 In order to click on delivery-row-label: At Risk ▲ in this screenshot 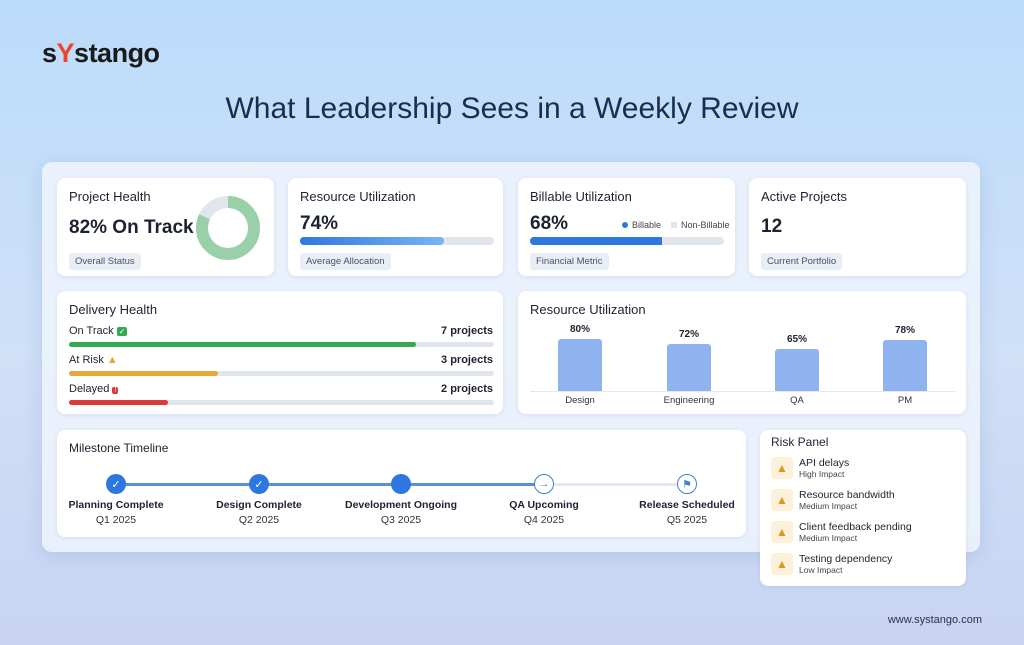, I will do `click(93, 360)`.